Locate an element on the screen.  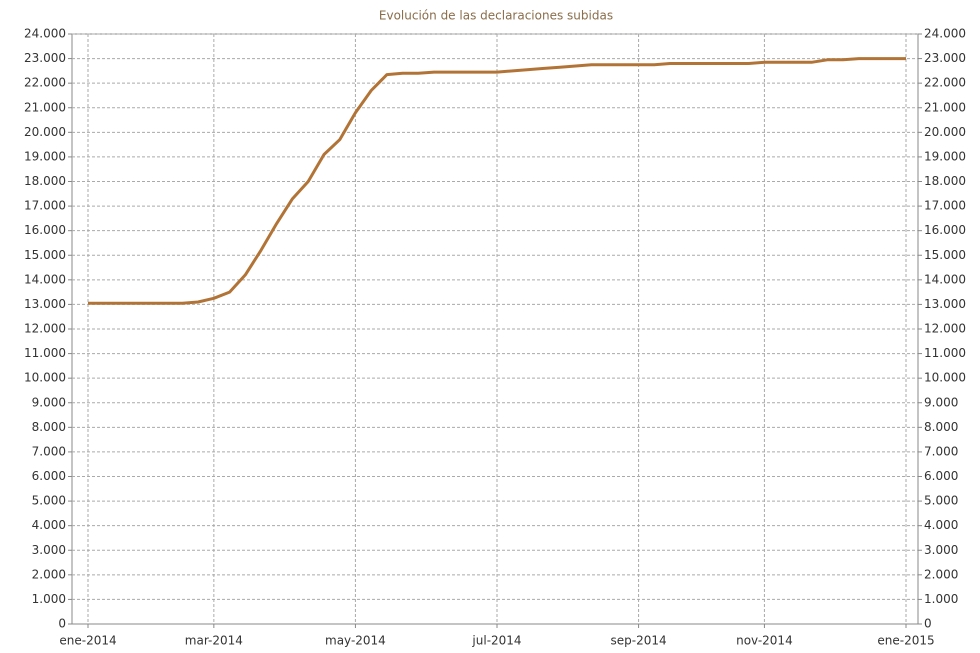
y-tick-label: 20.000 is located at coordinates (45, 132).